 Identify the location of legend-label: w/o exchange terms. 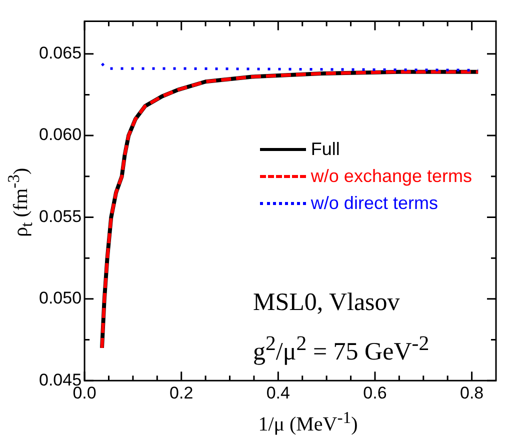
(391, 176).